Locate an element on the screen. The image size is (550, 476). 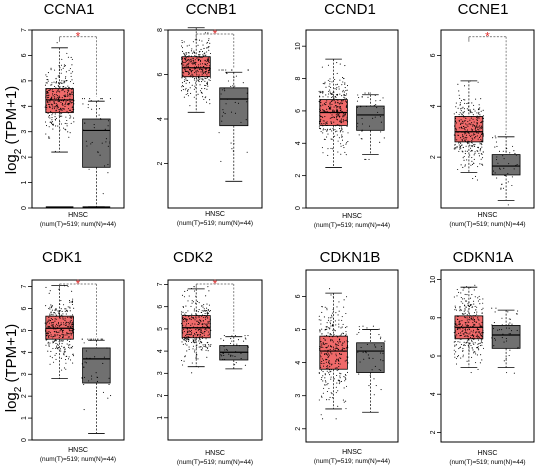
box-normal is located at coordinates (234, 352).